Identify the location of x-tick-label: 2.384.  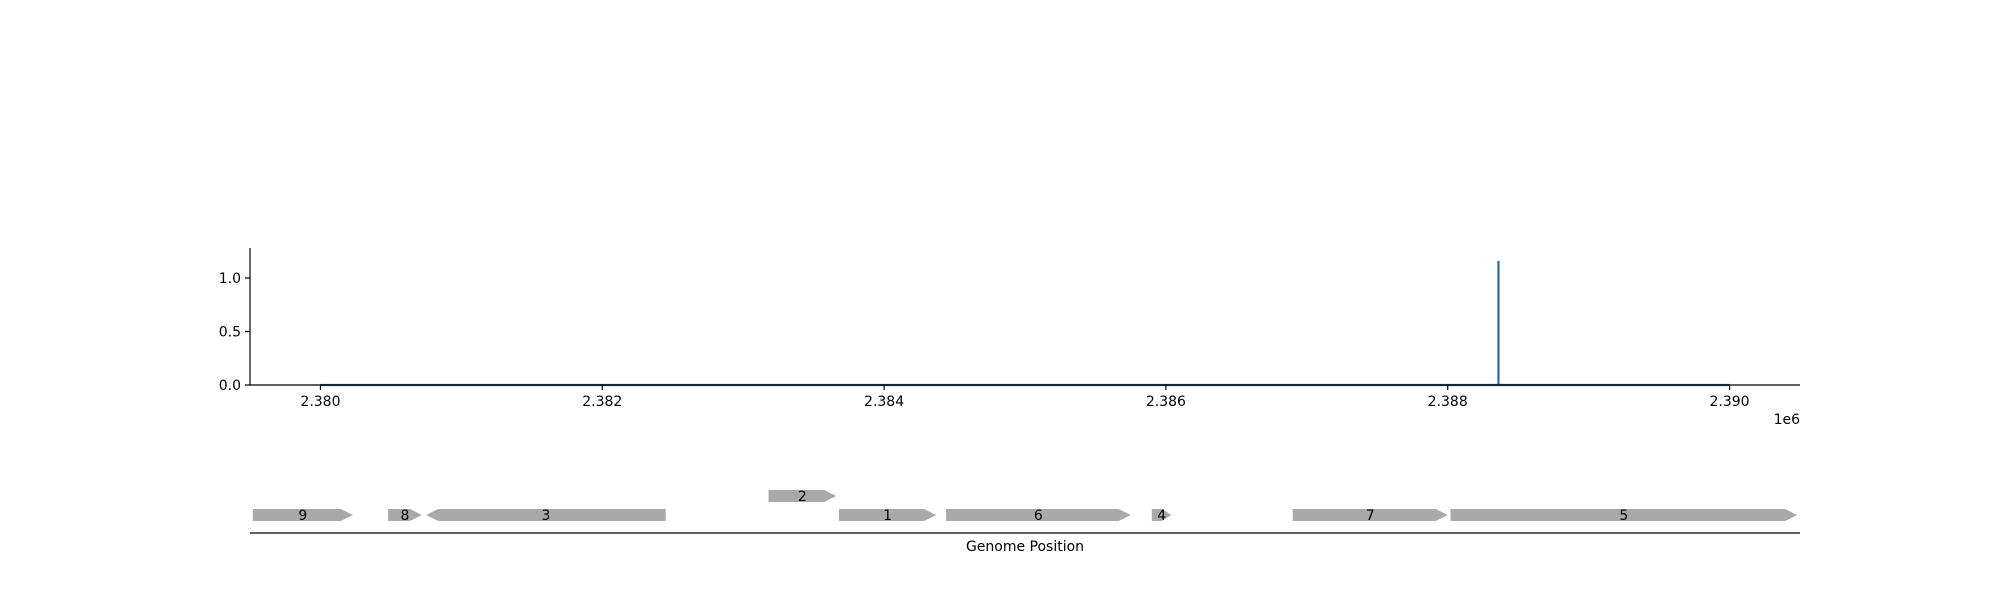
(884, 402).